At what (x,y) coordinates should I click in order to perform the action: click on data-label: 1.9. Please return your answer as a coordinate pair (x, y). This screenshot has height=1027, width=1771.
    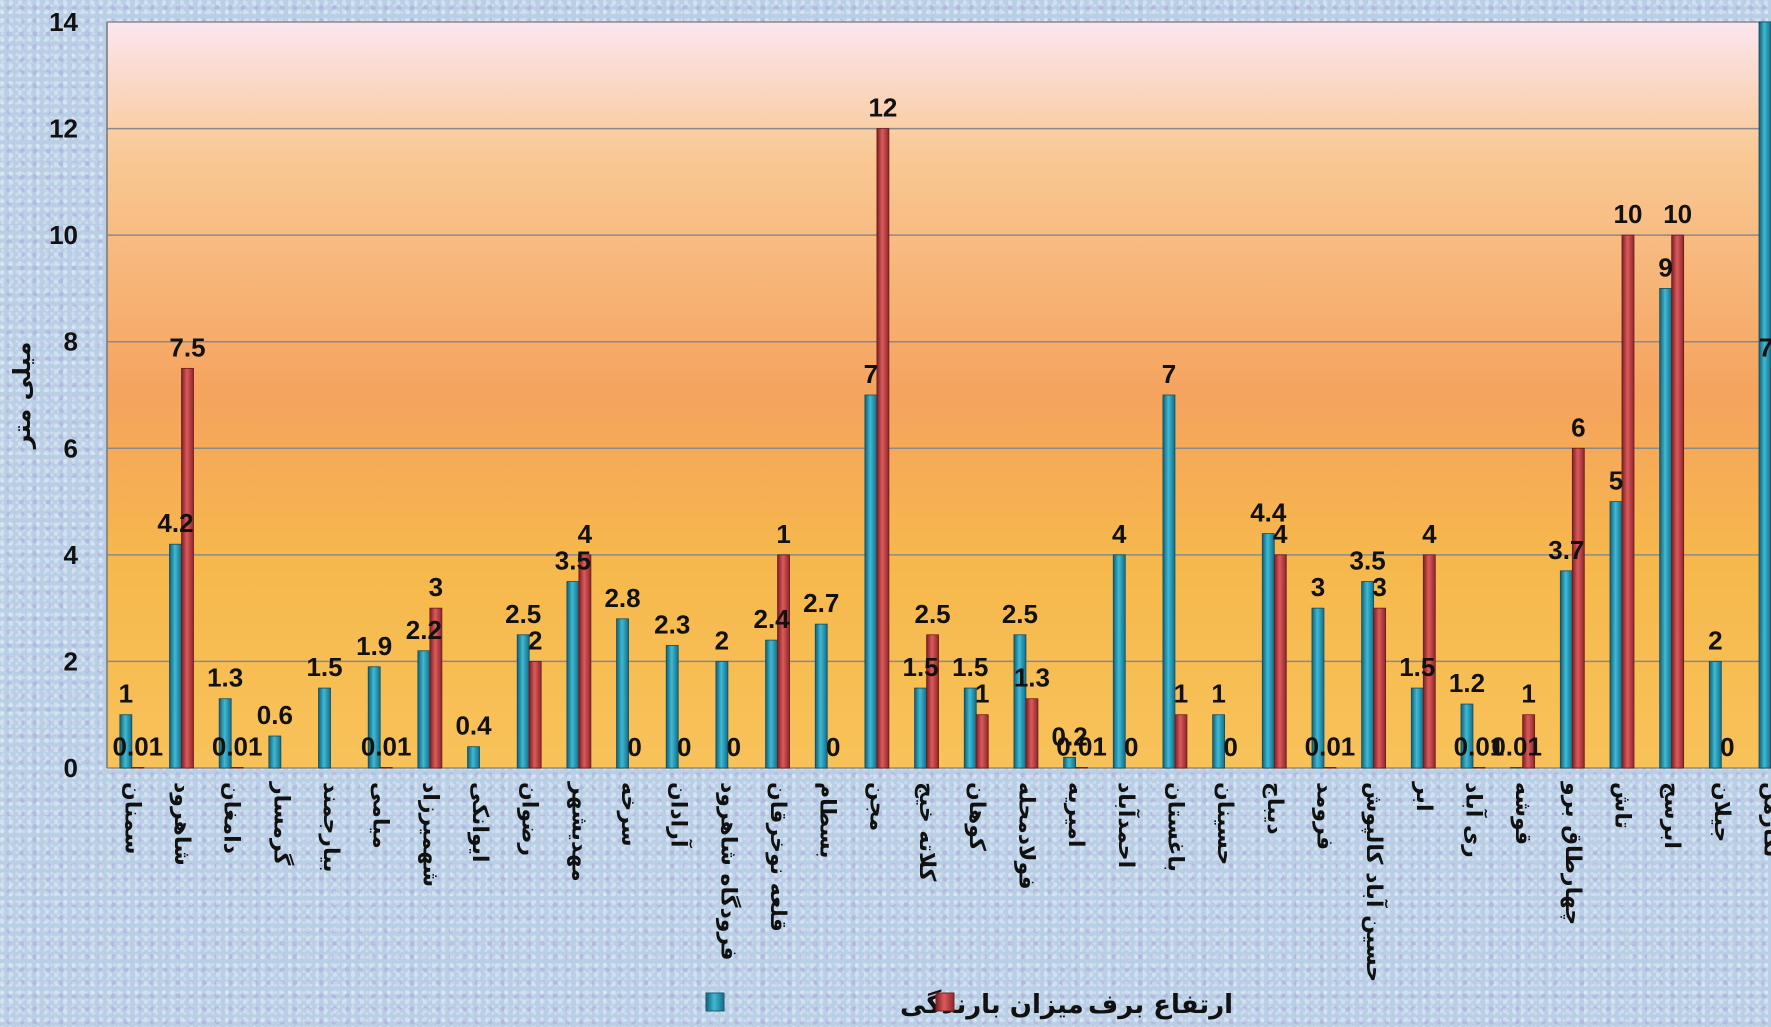
    Looking at the image, I should click on (374, 646).